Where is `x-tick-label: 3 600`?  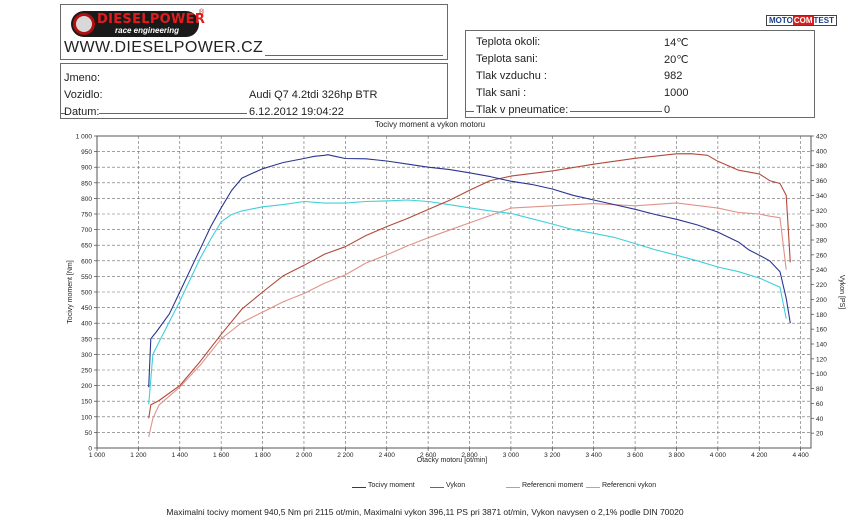 x-tick-label: 3 600 is located at coordinates (635, 455).